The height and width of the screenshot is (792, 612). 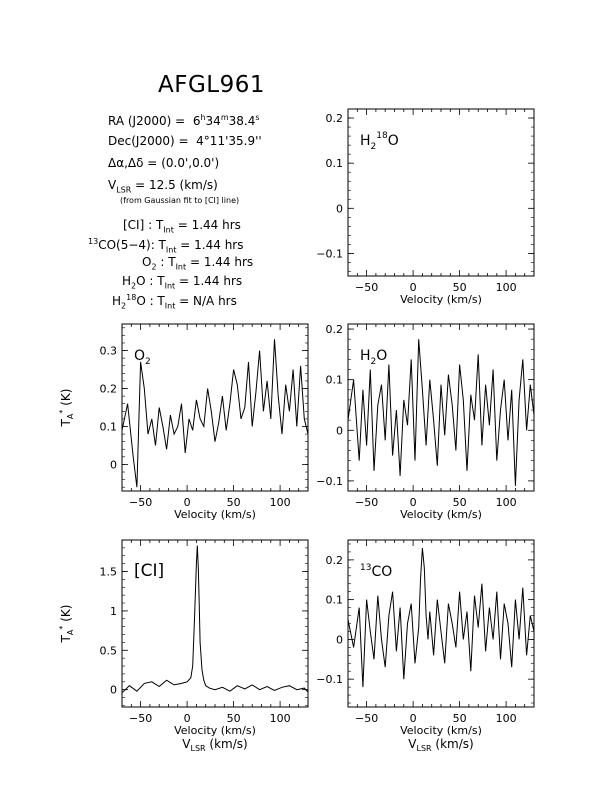 What do you see at coordinates (183, 185) in the screenshot?
I see `vlsr-value: 12.5 (km/s)` at bounding box center [183, 185].